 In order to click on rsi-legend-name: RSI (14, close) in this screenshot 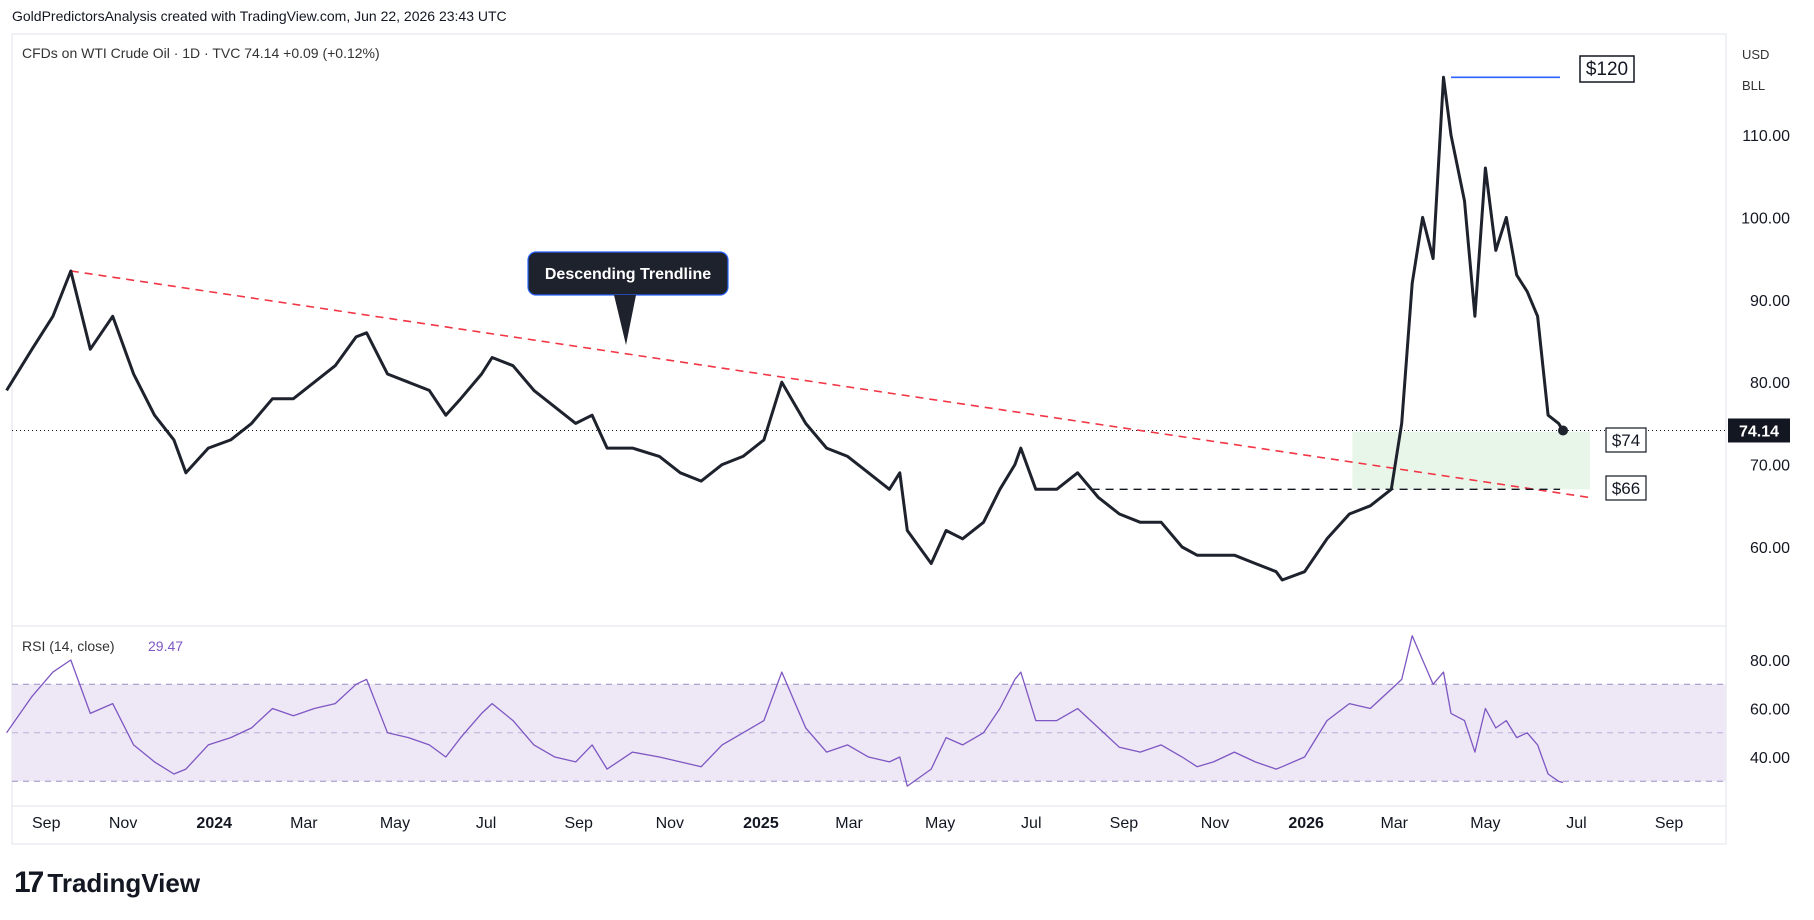, I will do `click(68, 646)`.